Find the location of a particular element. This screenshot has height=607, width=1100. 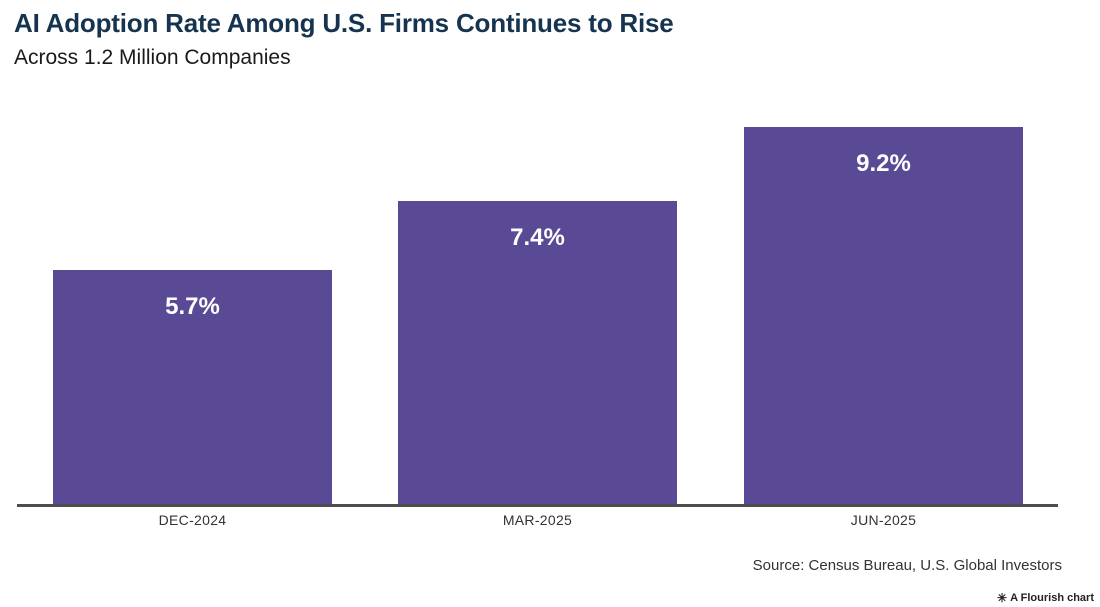

x-axis-line is located at coordinates (537, 505).